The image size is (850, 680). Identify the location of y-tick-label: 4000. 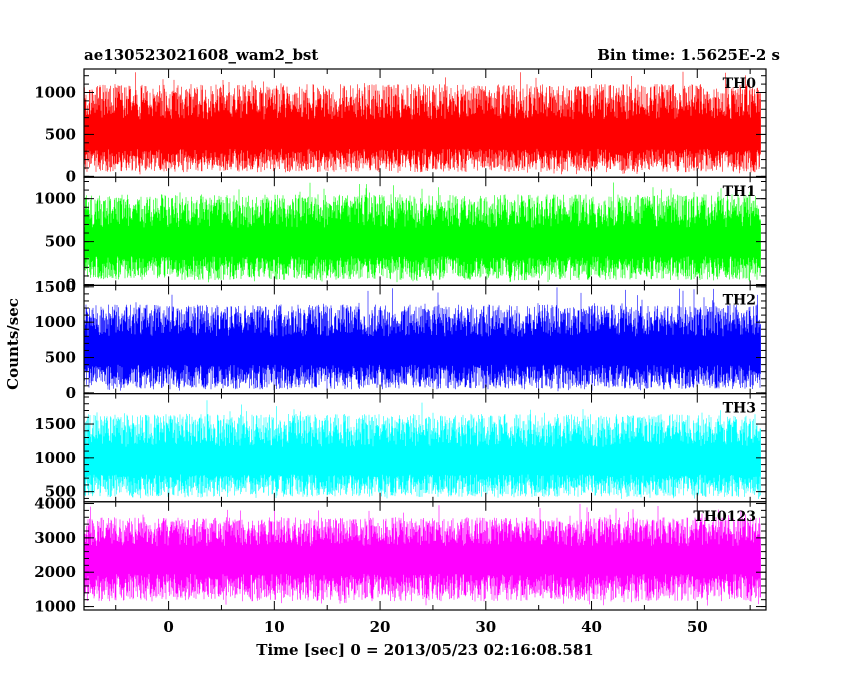
(55, 504).